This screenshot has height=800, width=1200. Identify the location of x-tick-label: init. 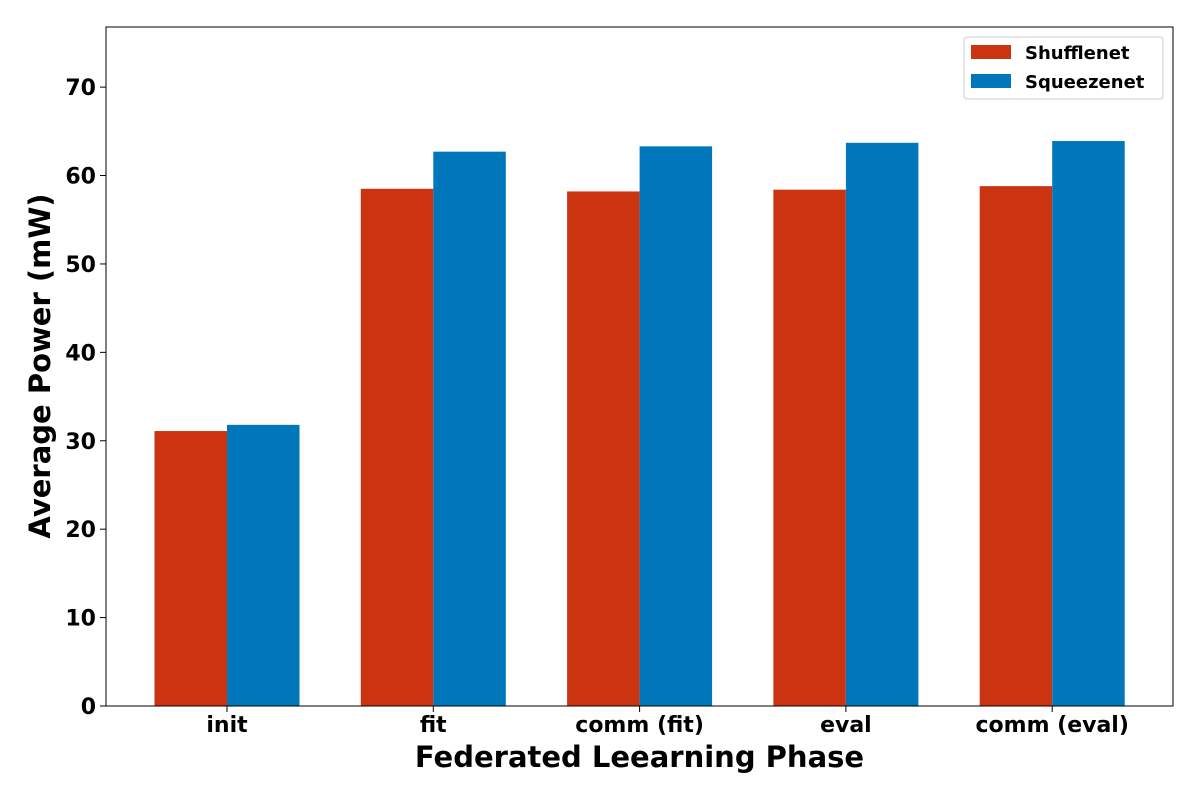
(227, 725).